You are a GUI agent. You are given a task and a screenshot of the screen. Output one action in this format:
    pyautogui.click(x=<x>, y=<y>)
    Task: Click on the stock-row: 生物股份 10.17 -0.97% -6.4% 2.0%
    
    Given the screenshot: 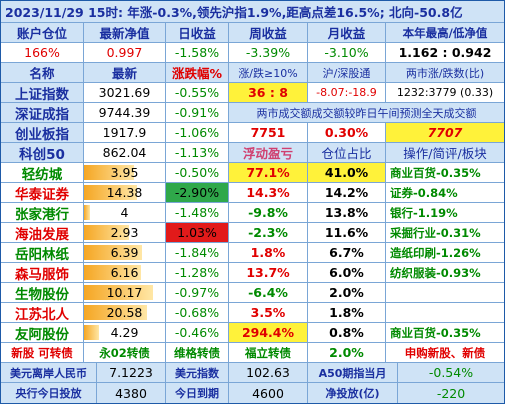 What is the action you would take?
    pyautogui.click(x=252, y=293)
    